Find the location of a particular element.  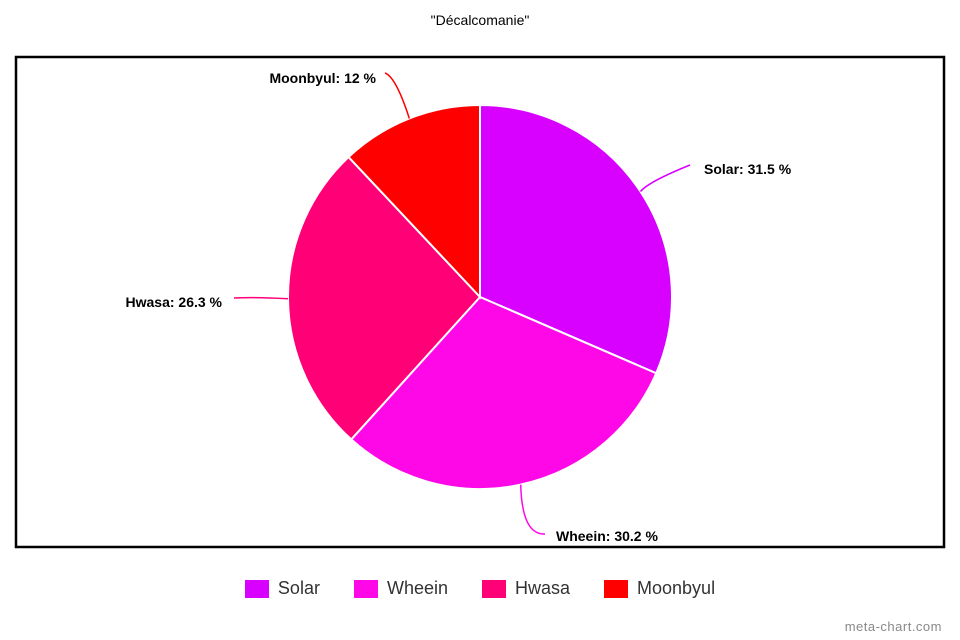

legend-item-moonbyul: Moonbyul is located at coordinates (659, 588).